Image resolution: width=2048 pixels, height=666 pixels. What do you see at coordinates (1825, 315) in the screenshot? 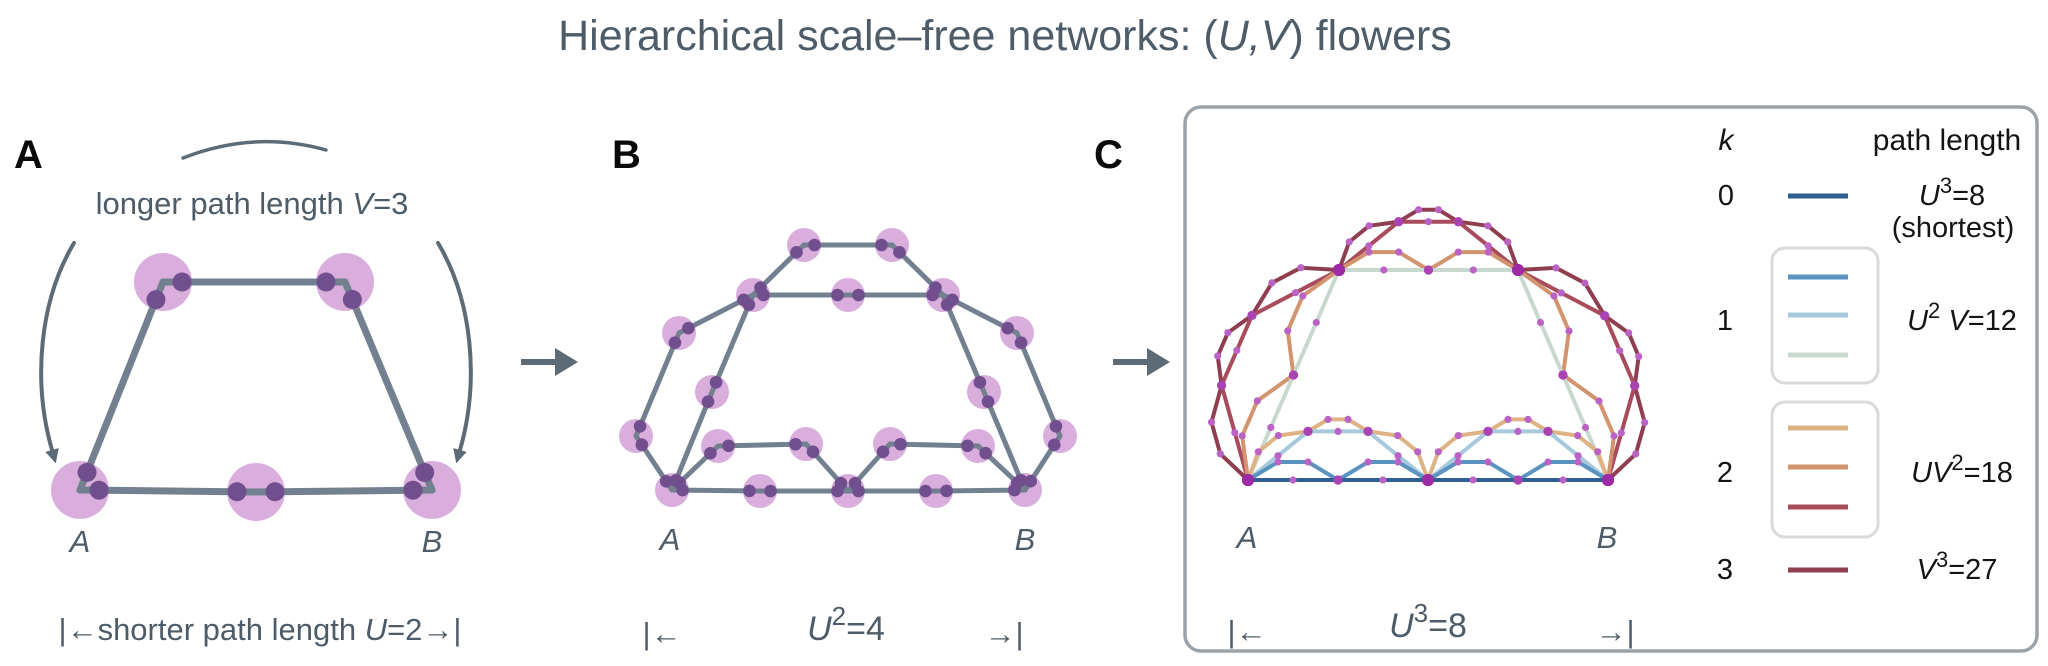
I see `legend-group-box` at bounding box center [1825, 315].